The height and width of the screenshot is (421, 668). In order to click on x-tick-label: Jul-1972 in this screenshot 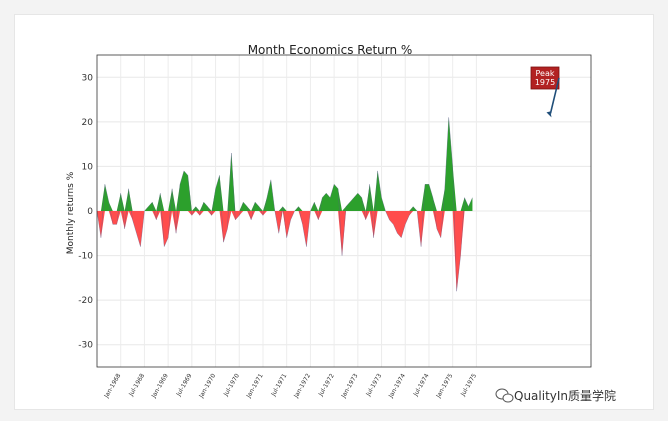, I will do `click(326, 385)`.